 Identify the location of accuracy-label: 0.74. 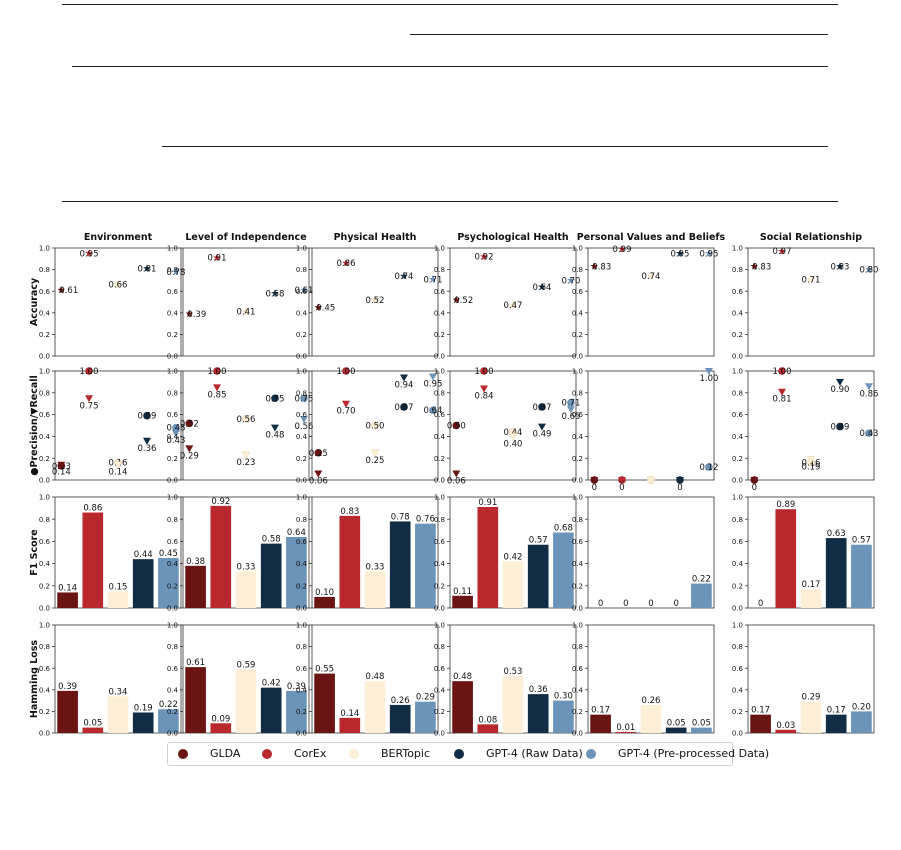
(651, 277).